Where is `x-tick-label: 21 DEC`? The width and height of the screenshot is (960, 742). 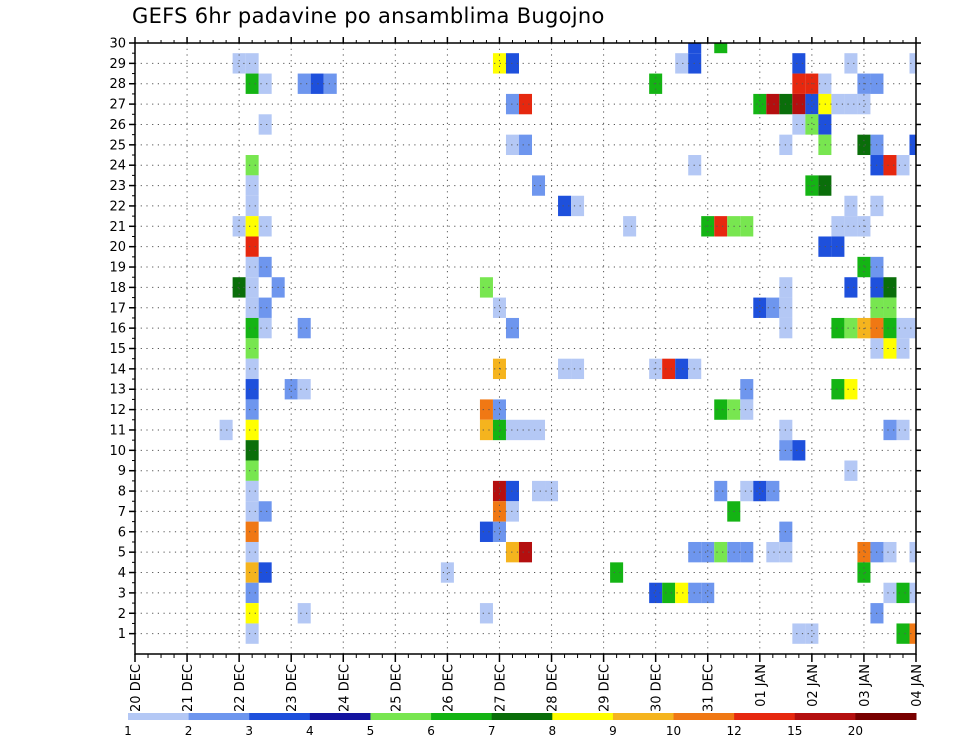
x-tick-label: 21 DEC is located at coordinates (188, 688).